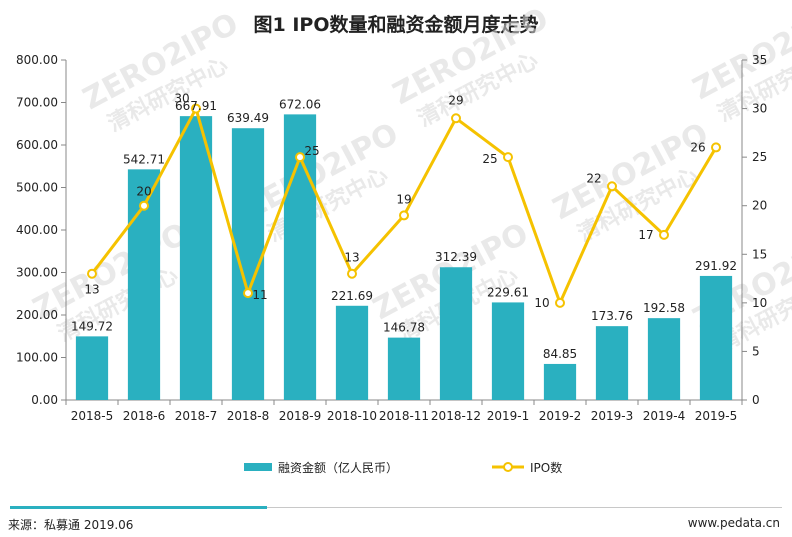  I want to click on ipo-value-label: 10, so click(541, 303).